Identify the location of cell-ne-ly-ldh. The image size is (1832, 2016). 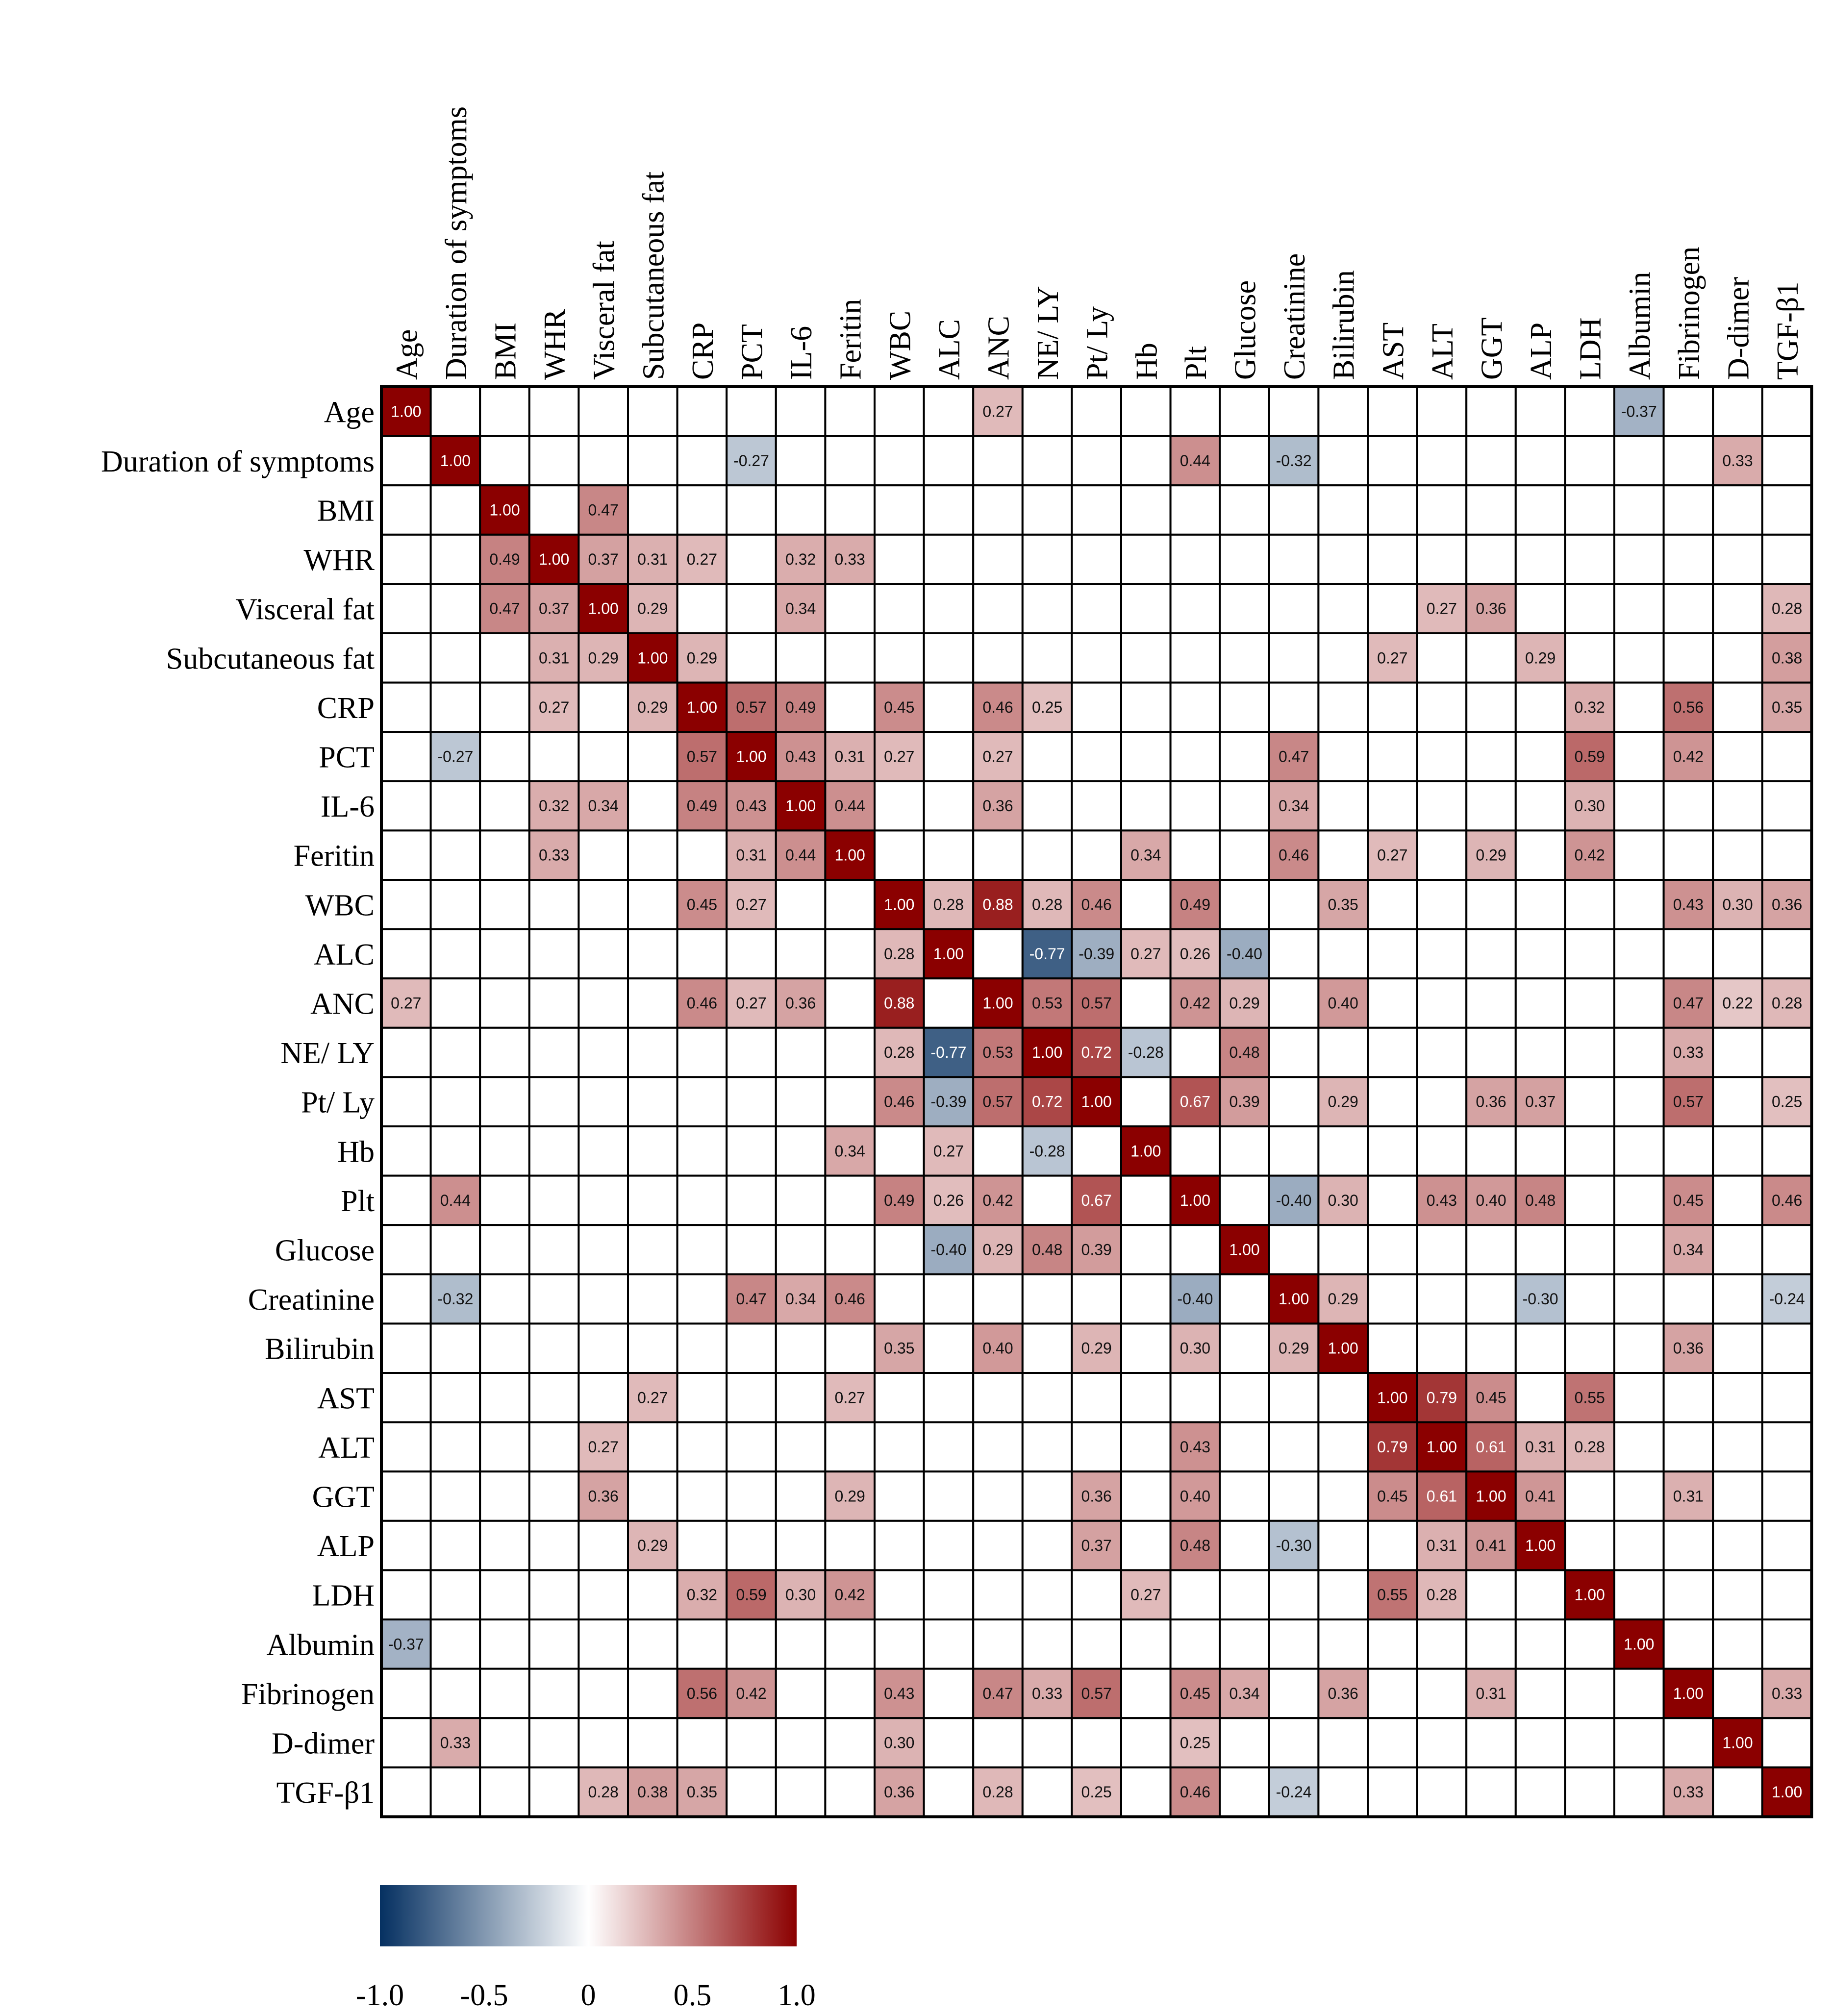
(1589, 1052).